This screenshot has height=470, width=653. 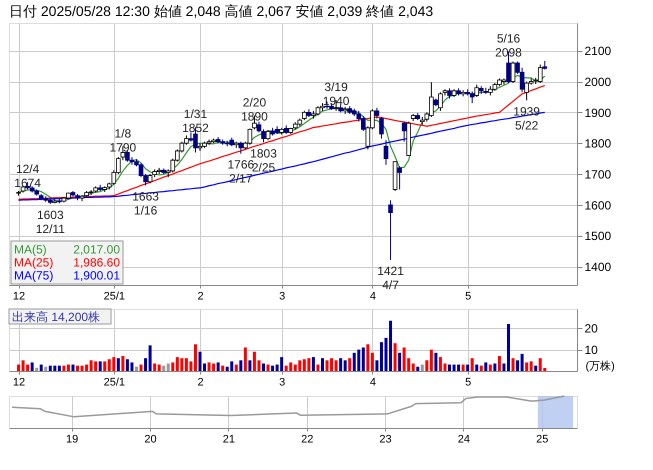 What do you see at coordinates (196, 121) in the screenshot?
I see `annotation: 1/31 1852` at bounding box center [196, 121].